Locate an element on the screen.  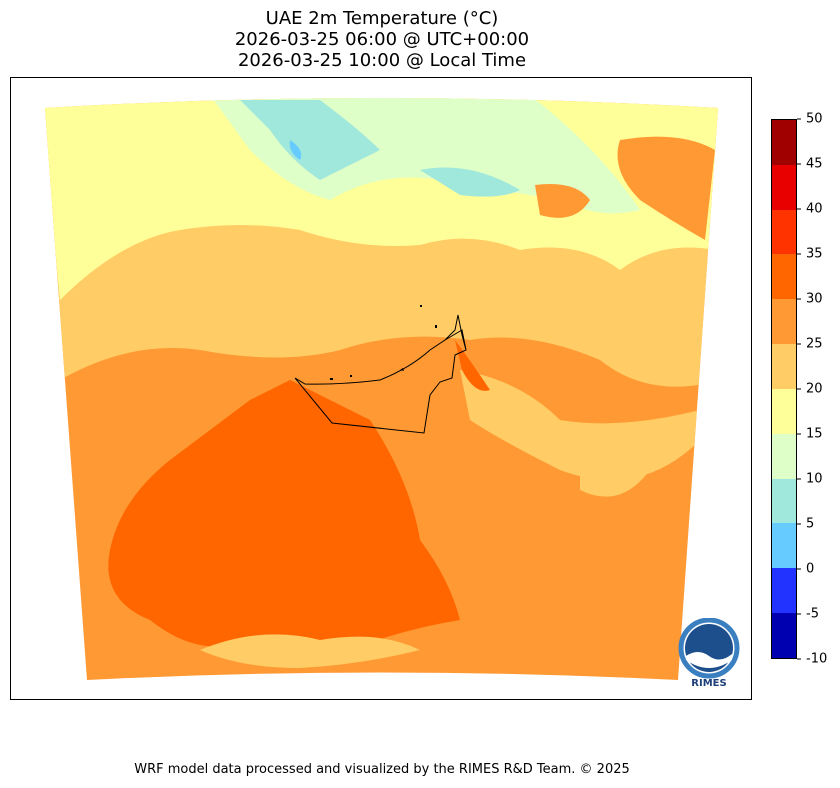
field-20-25-south is located at coordinates (310, 651).